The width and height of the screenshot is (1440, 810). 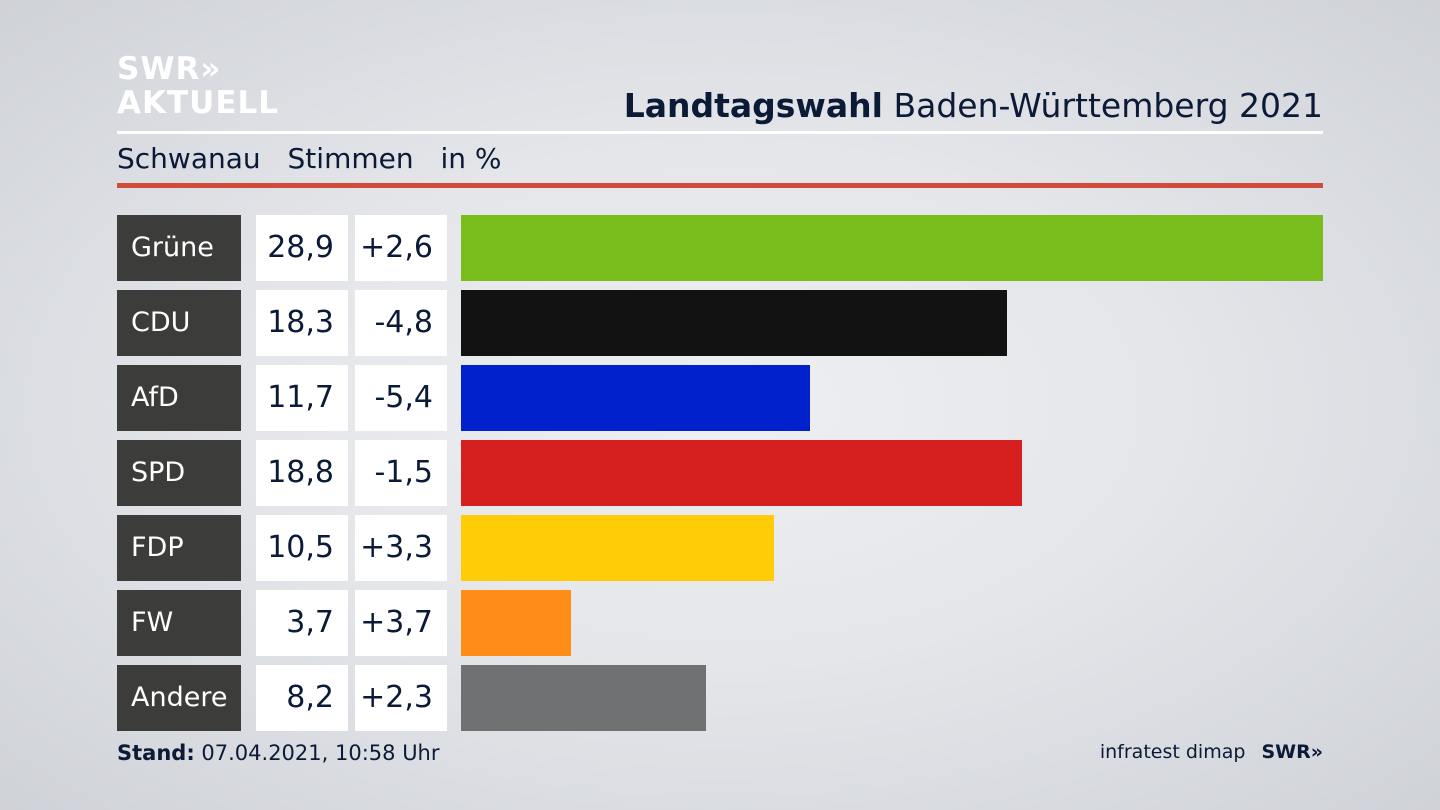 What do you see at coordinates (401, 548) in the screenshot?
I see `vote-change-value: +3,3` at bounding box center [401, 548].